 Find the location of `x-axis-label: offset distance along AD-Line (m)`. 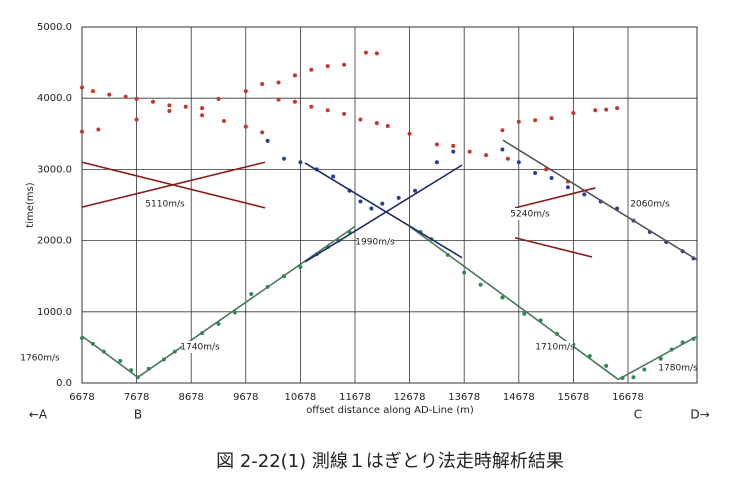

x-axis-label: offset distance along AD-Line (m) is located at coordinates (390, 410).